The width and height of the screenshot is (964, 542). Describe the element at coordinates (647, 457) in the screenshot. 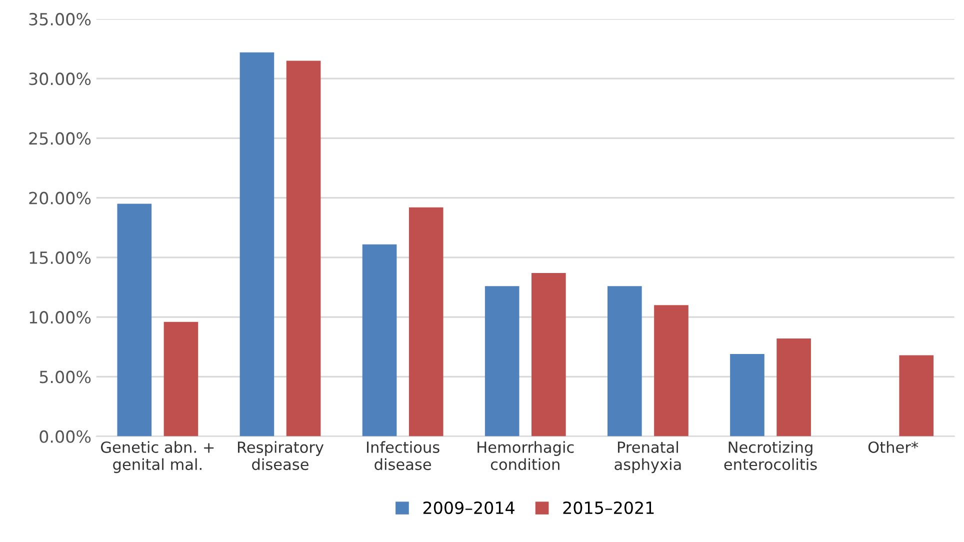

I see `x-tick-label: Prenatal asphyxia` at that location.